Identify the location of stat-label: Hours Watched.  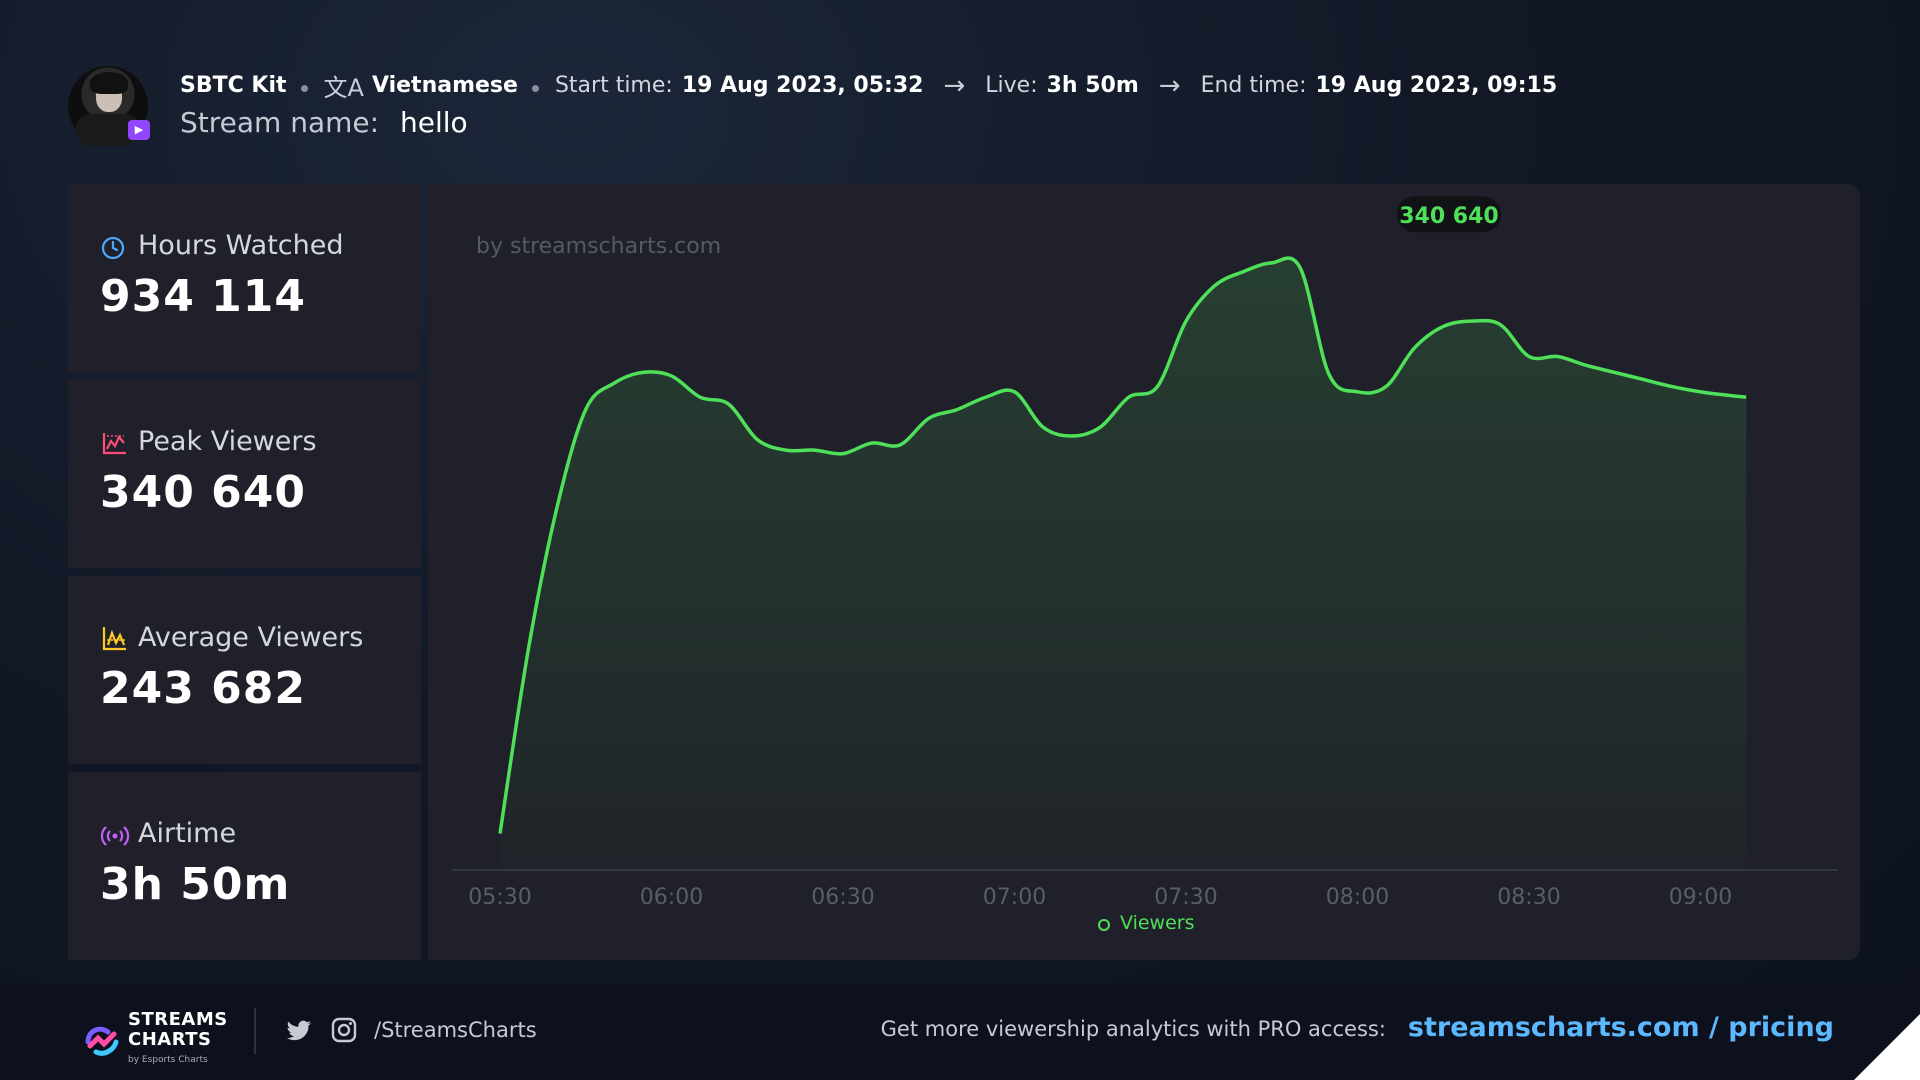
(241, 245).